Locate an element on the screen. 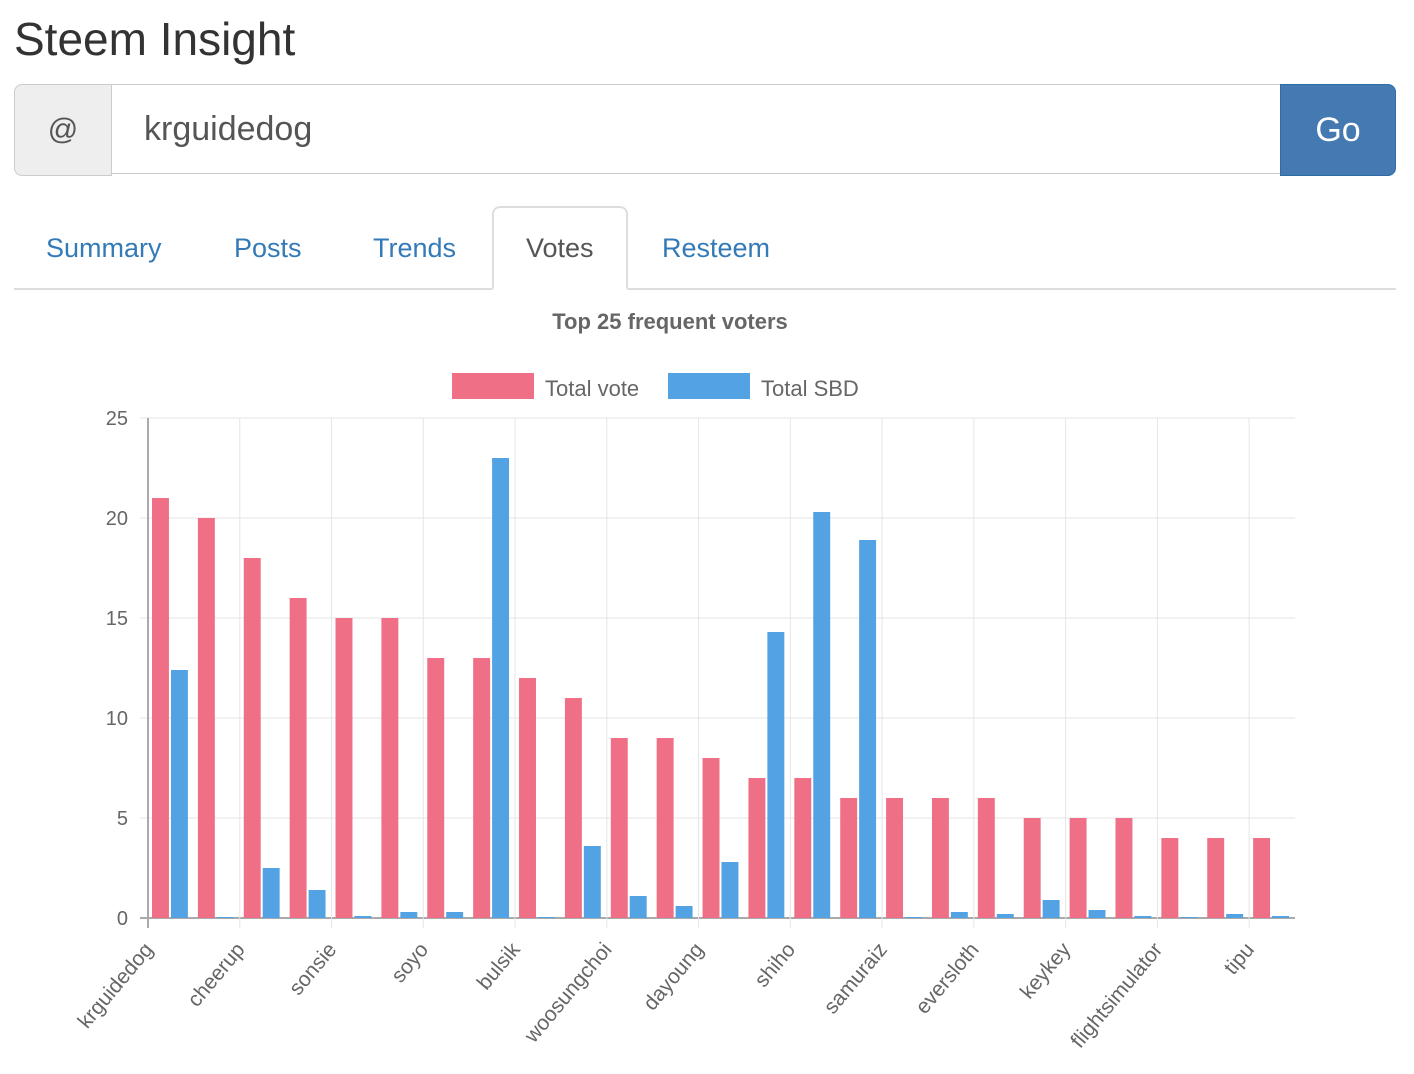  tab-trends: Trends is located at coordinates (415, 247).